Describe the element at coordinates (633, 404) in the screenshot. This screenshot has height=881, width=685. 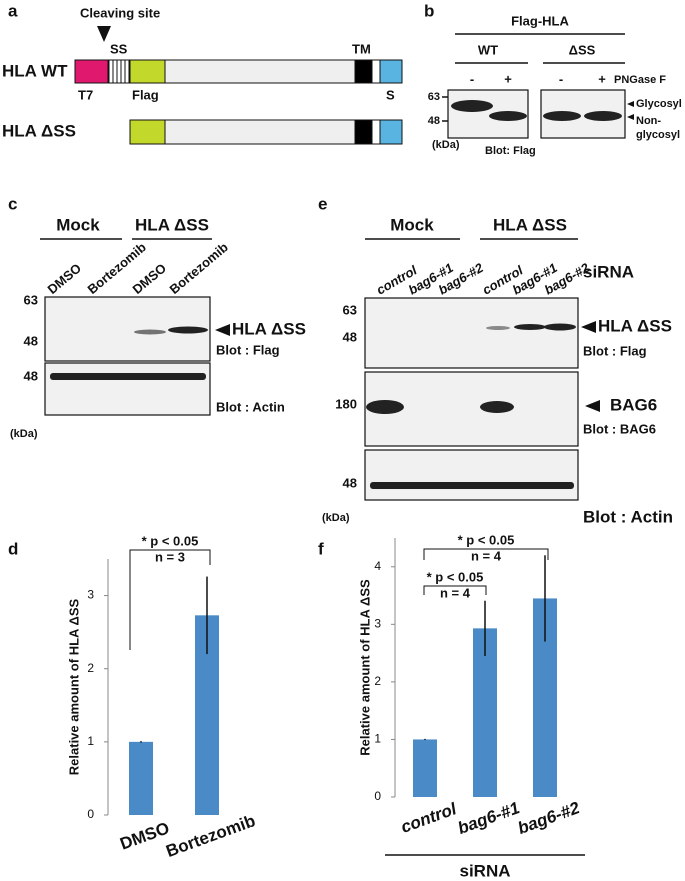
I see `band-label: BAG6` at that location.